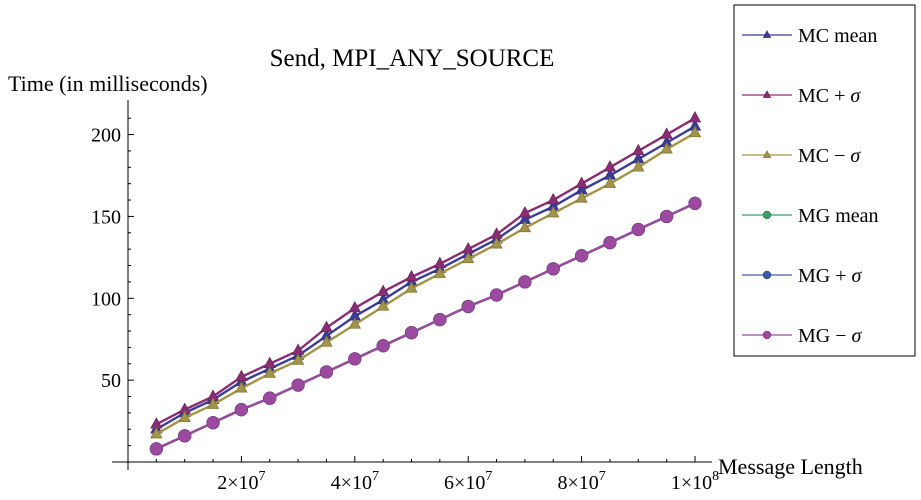 This screenshot has height=500, width=921. Describe the element at coordinates (106, 136) in the screenshot. I see `y-tick-label: 200` at that location.